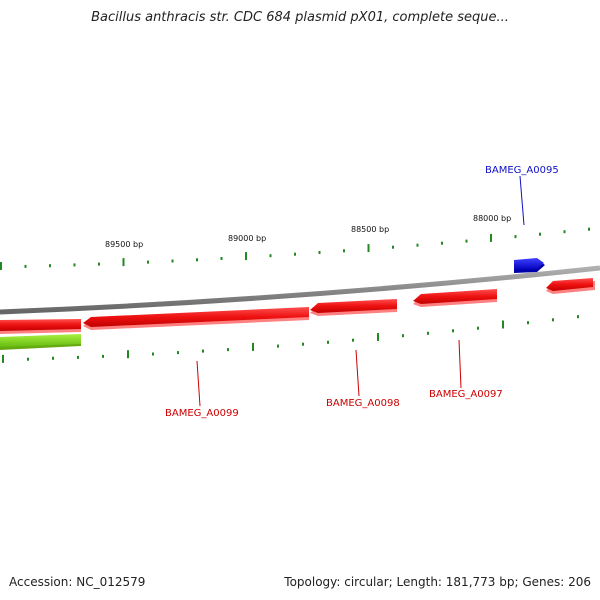  I want to click on leader-line-BAMEG_A0097, so click(460, 364).